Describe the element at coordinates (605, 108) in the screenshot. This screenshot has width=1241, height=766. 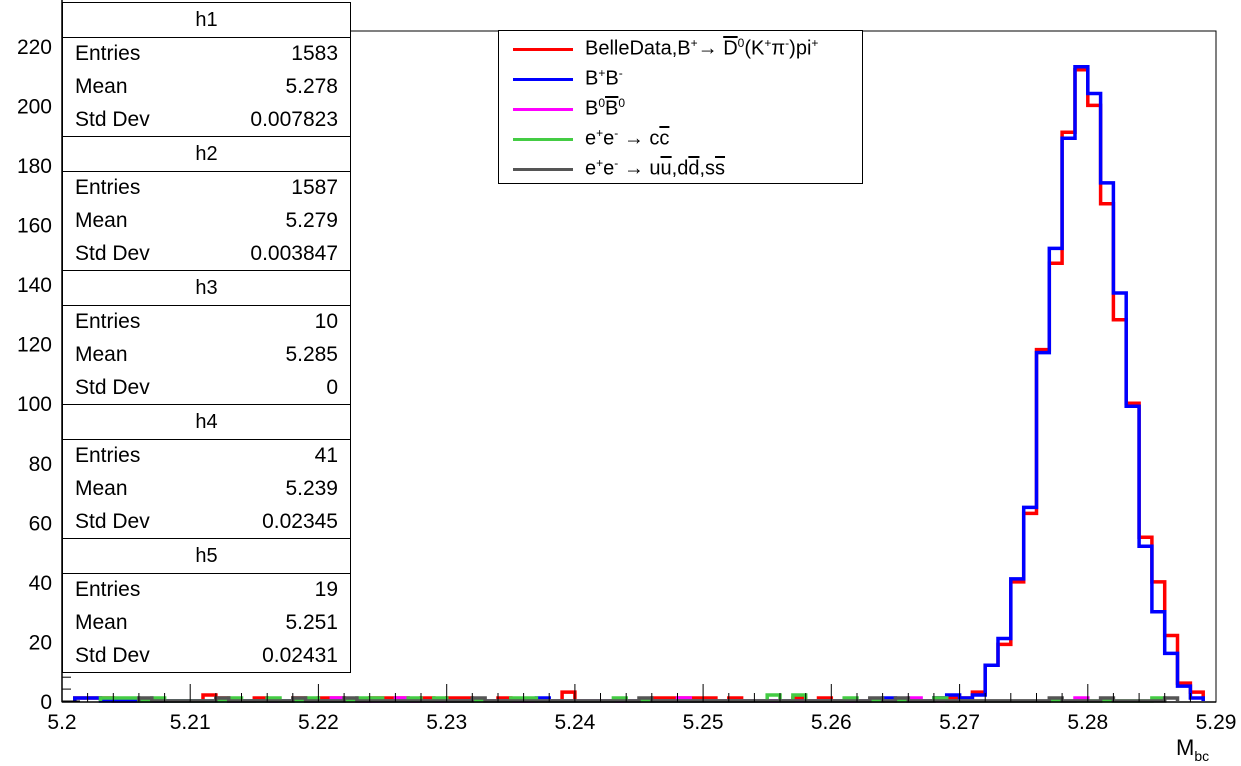
I see `legend-label: B0B0` at that location.